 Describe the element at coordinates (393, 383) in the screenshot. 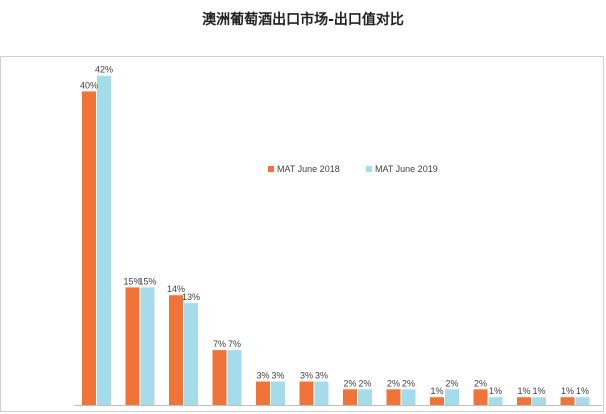

I see `data-label-s1-8: 2%` at that location.